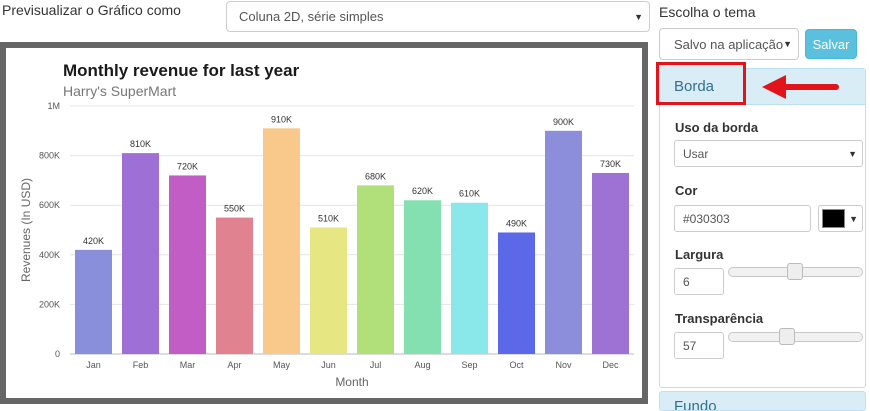 The height and width of the screenshot is (411, 870). Describe the element at coordinates (375, 176) in the screenshot. I see `data-label: 680K` at that location.